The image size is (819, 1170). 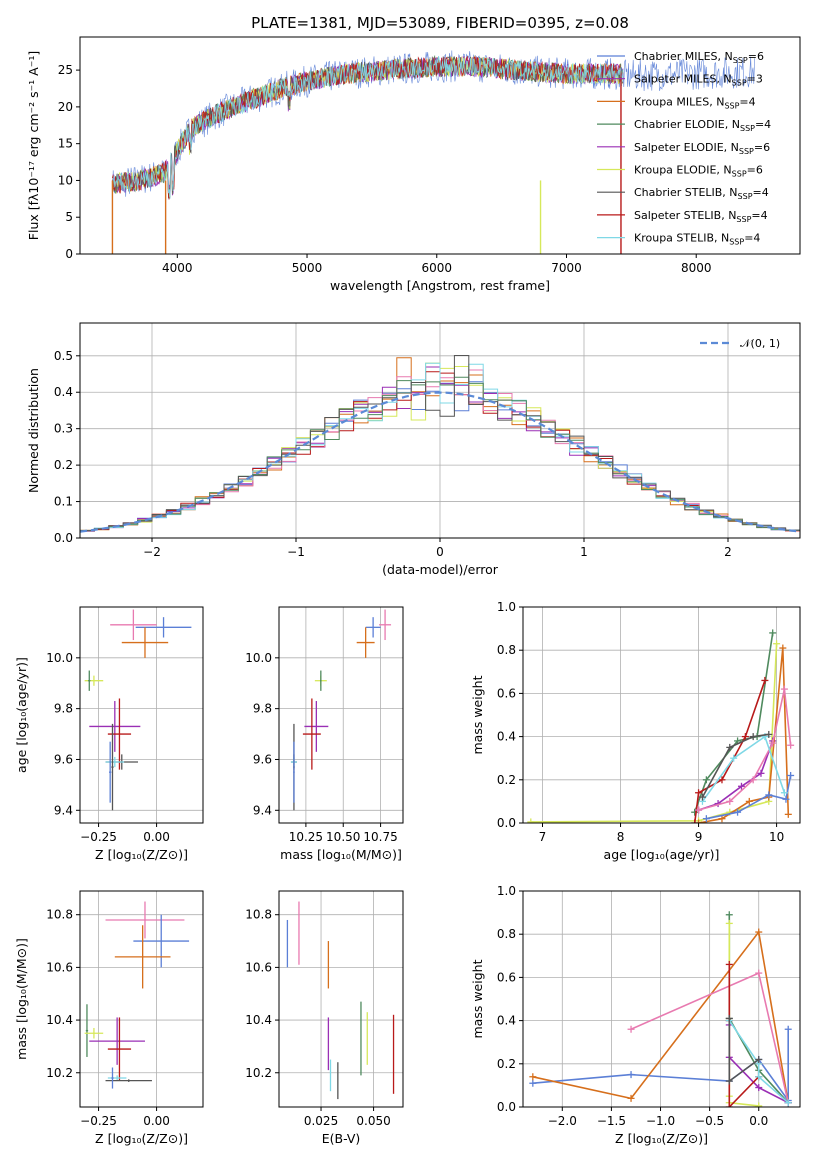 I want to click on legend-post: =6, so click(x=762, y=147).